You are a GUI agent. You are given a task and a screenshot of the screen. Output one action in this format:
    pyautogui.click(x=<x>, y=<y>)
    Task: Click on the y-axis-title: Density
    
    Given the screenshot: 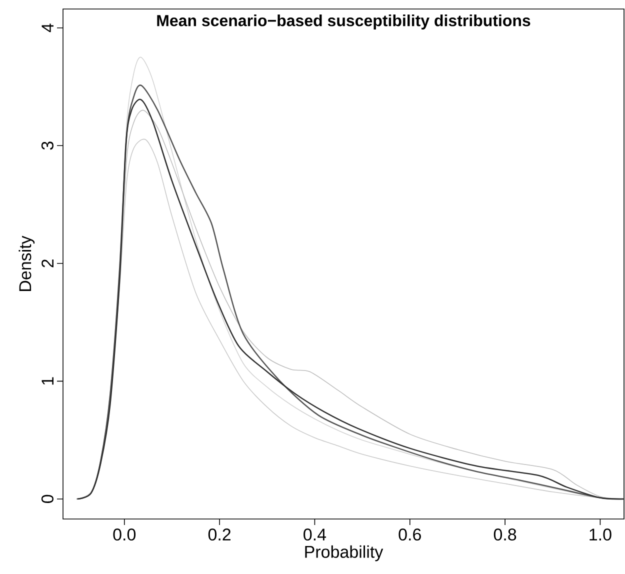 What is the action you would take?
    pyautogui.click(x=26, y=263)
    